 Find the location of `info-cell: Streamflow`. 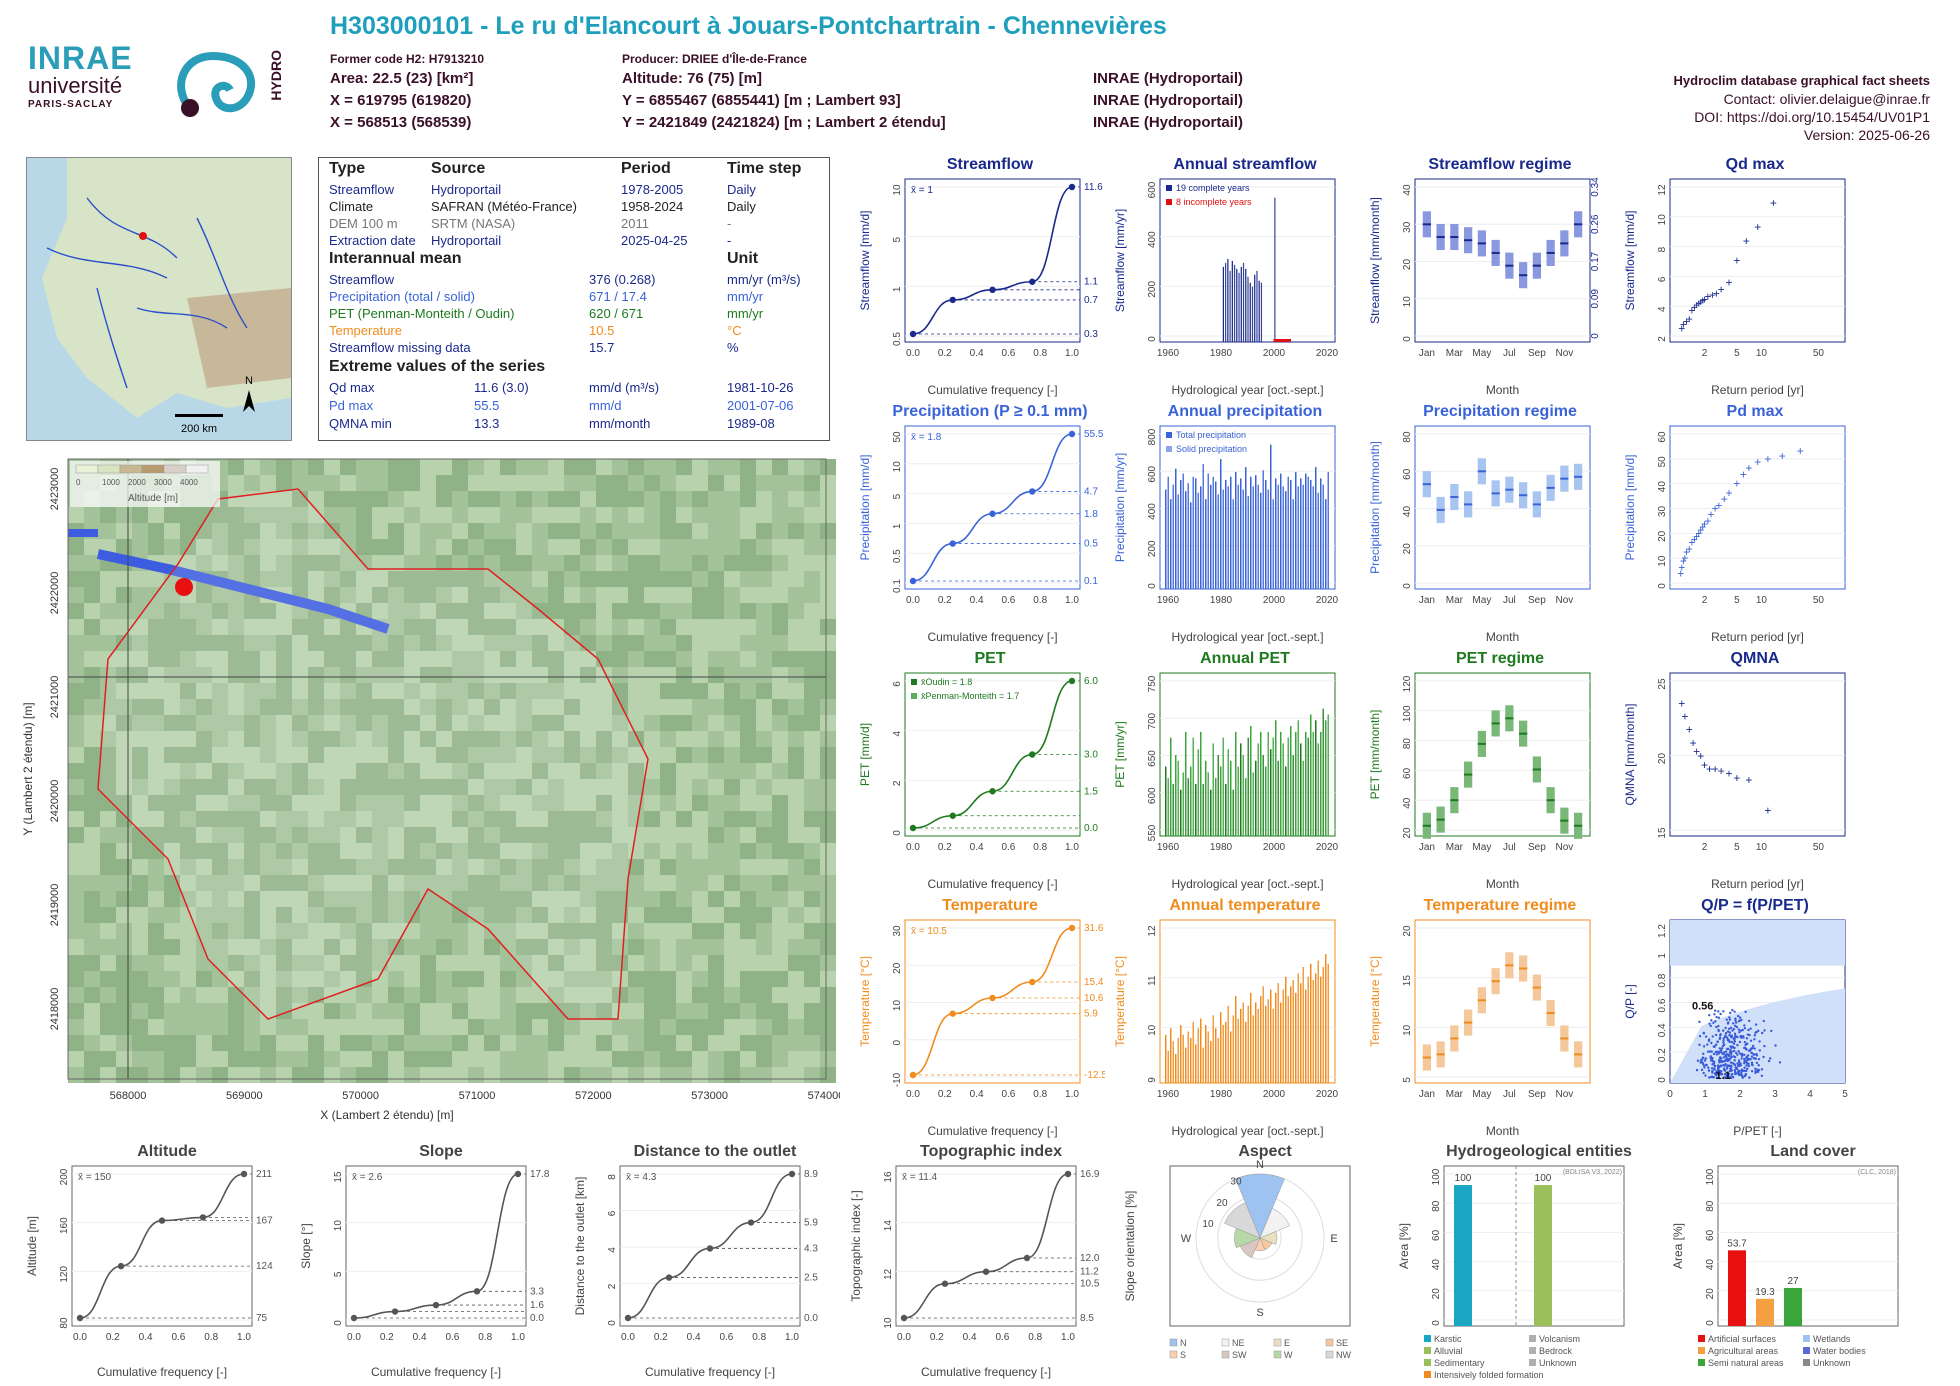

info-cell: Streamflow is located at coordinates (362, 189).